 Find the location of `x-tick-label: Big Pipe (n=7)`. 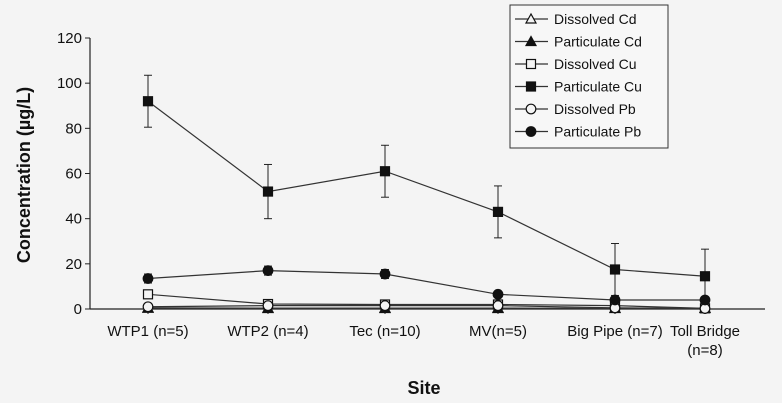

x-tick-label: Big Pipe (n=7) is located at coordinates (614, 331).